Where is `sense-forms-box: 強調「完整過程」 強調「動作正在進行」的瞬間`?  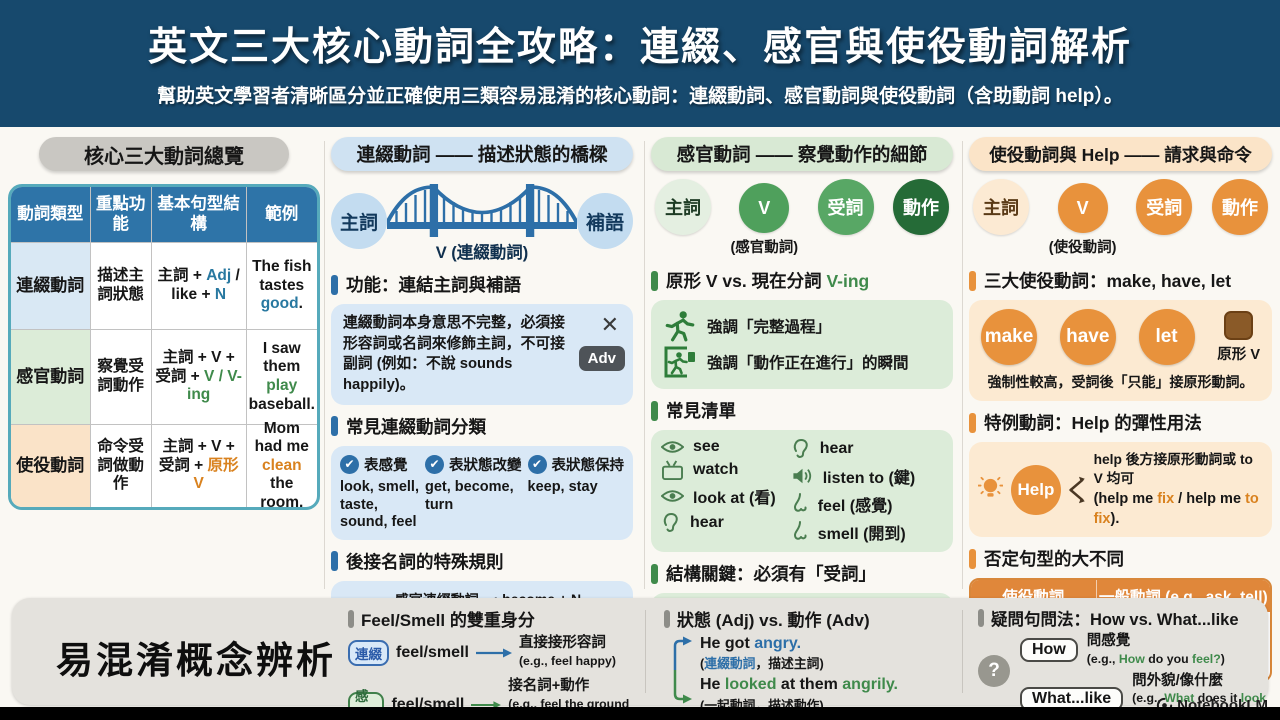
sense-forms-box: 強調「完整過程」 強調「動作正在進行」的瞬間 is located at coordinates (802, 344).